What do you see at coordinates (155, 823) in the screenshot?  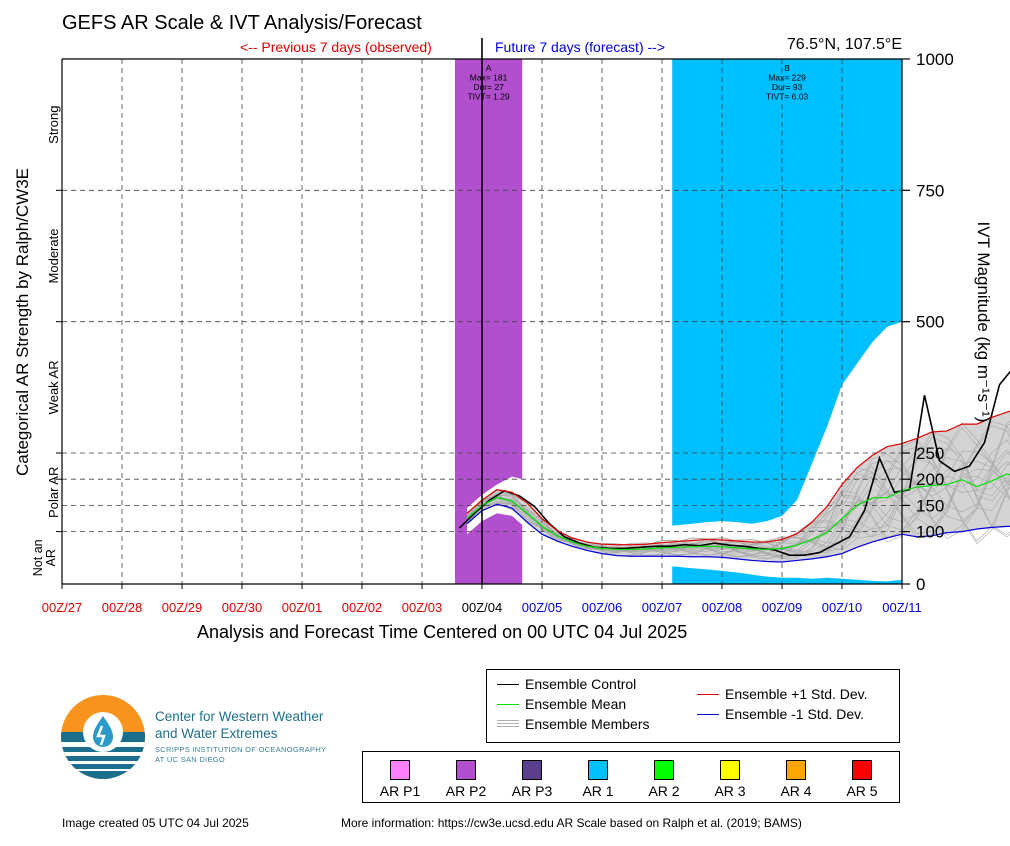 I see `image-created: Image created 05 UTC 04 Jul 2025` at bounding box center [155, 823].